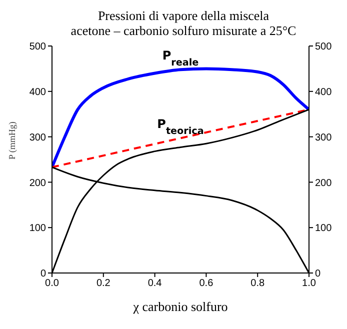  What do you see at coordinates (318, 274) in the screenshot?
I see `y2-tick-label: 0` at bounding box center [318, 274].